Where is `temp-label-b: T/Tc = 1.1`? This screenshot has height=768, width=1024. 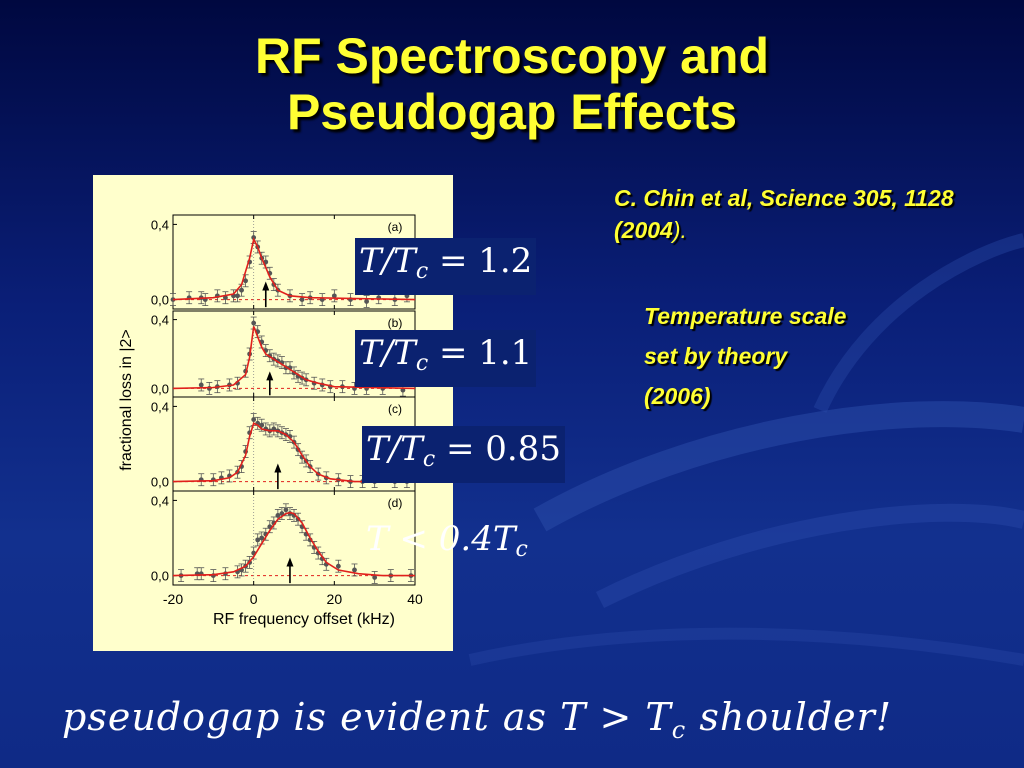
temp-label-b: T/Tc = 1.1 is located at coordinates (446, 358).